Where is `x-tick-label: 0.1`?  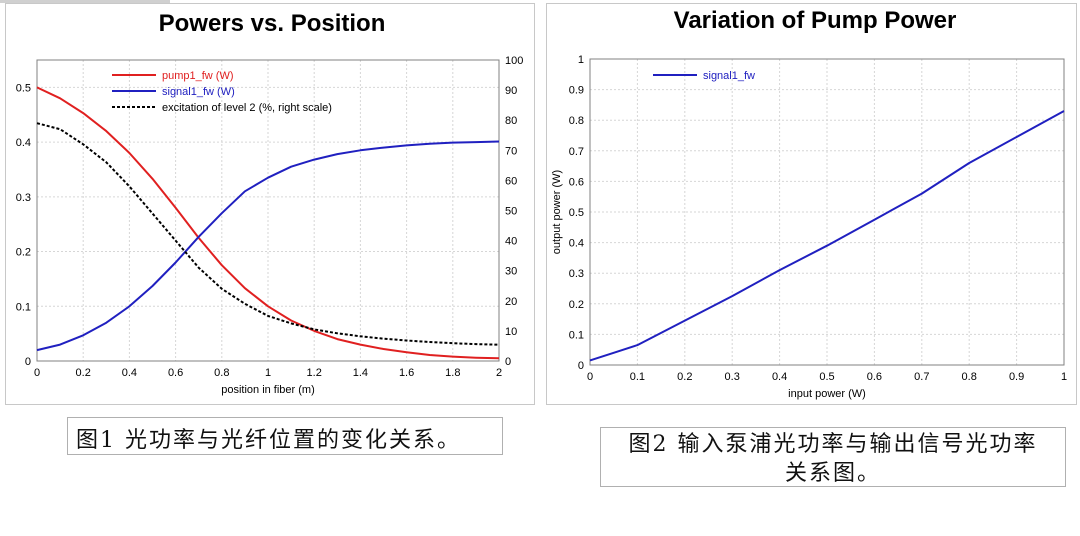 x-tick-label: 0.1 is located at coordinates (637, 377).